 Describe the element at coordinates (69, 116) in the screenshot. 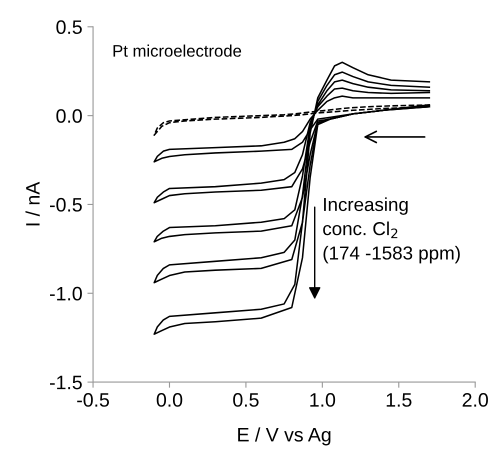

I see `y-tick-label: 0.0` at that location.